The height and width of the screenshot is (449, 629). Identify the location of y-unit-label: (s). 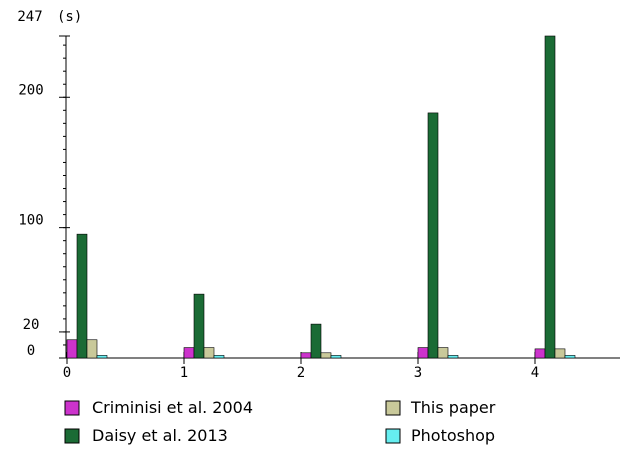
(69, 17).